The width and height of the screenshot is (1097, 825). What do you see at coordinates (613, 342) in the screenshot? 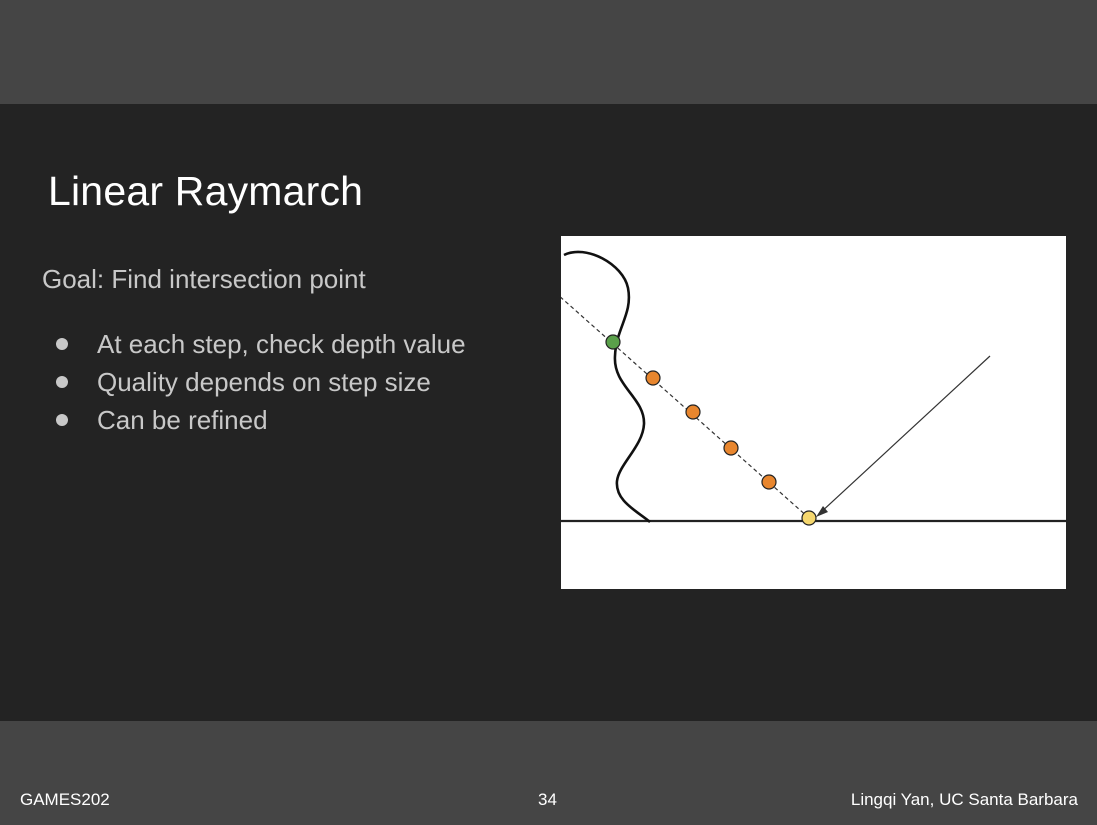
I see `intersection-point` at bounding box center [613, 342].